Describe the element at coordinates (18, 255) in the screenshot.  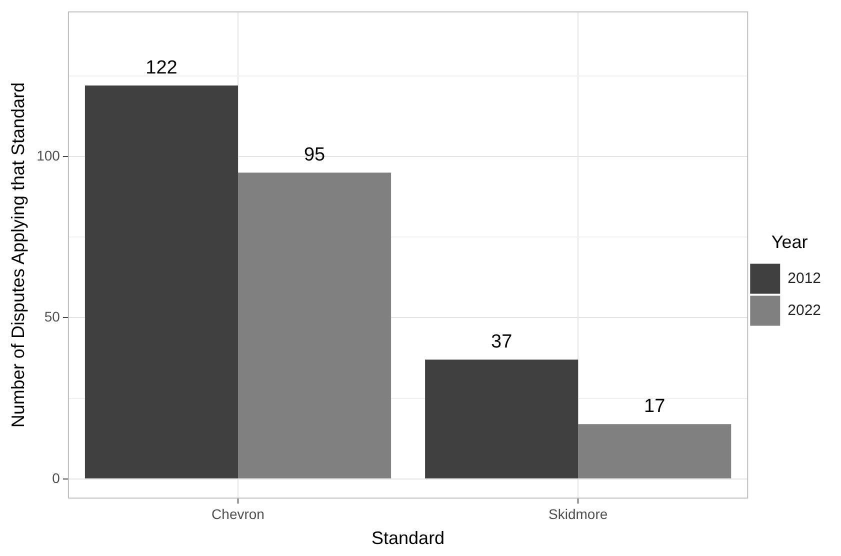
I see `y-axis-title: Number of Disputes Applying that Standard` at that location.